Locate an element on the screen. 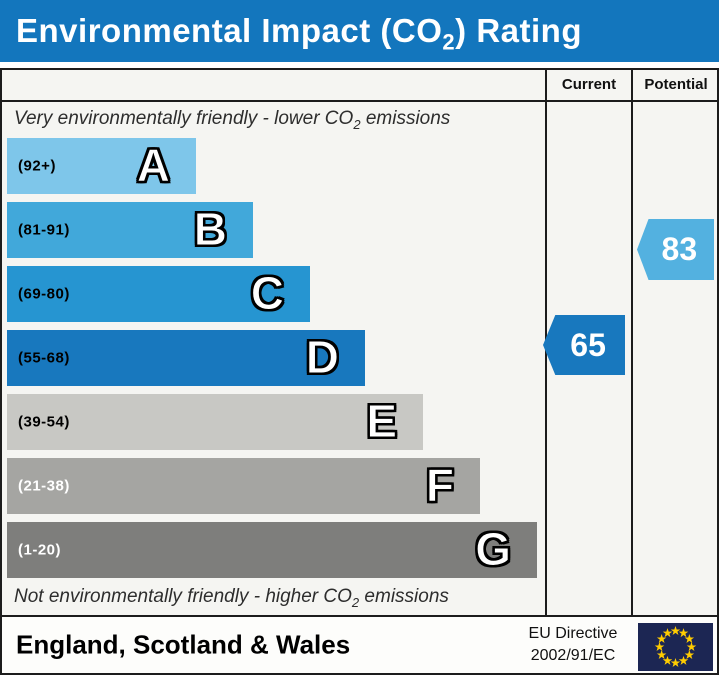 The image size is (719, 675). band-e-range: (39-54) is located at coordinates (44, 422).